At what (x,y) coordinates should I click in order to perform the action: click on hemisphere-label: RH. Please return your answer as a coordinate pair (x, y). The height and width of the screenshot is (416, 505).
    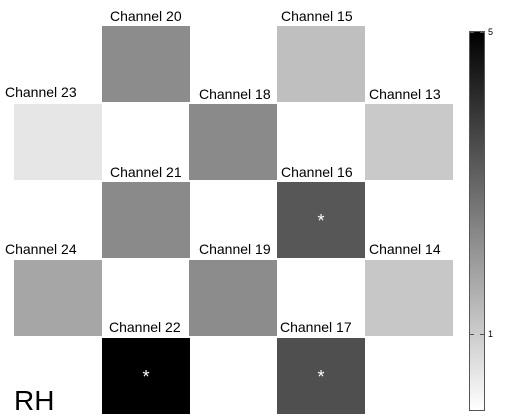
    Looking at the image, I should click on (34, 400).